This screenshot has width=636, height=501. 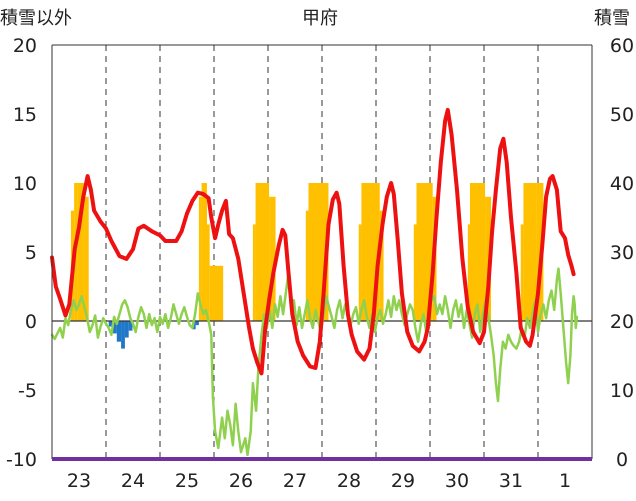 I want to click on left-tick-label: 10, so click(x=25, y=184).